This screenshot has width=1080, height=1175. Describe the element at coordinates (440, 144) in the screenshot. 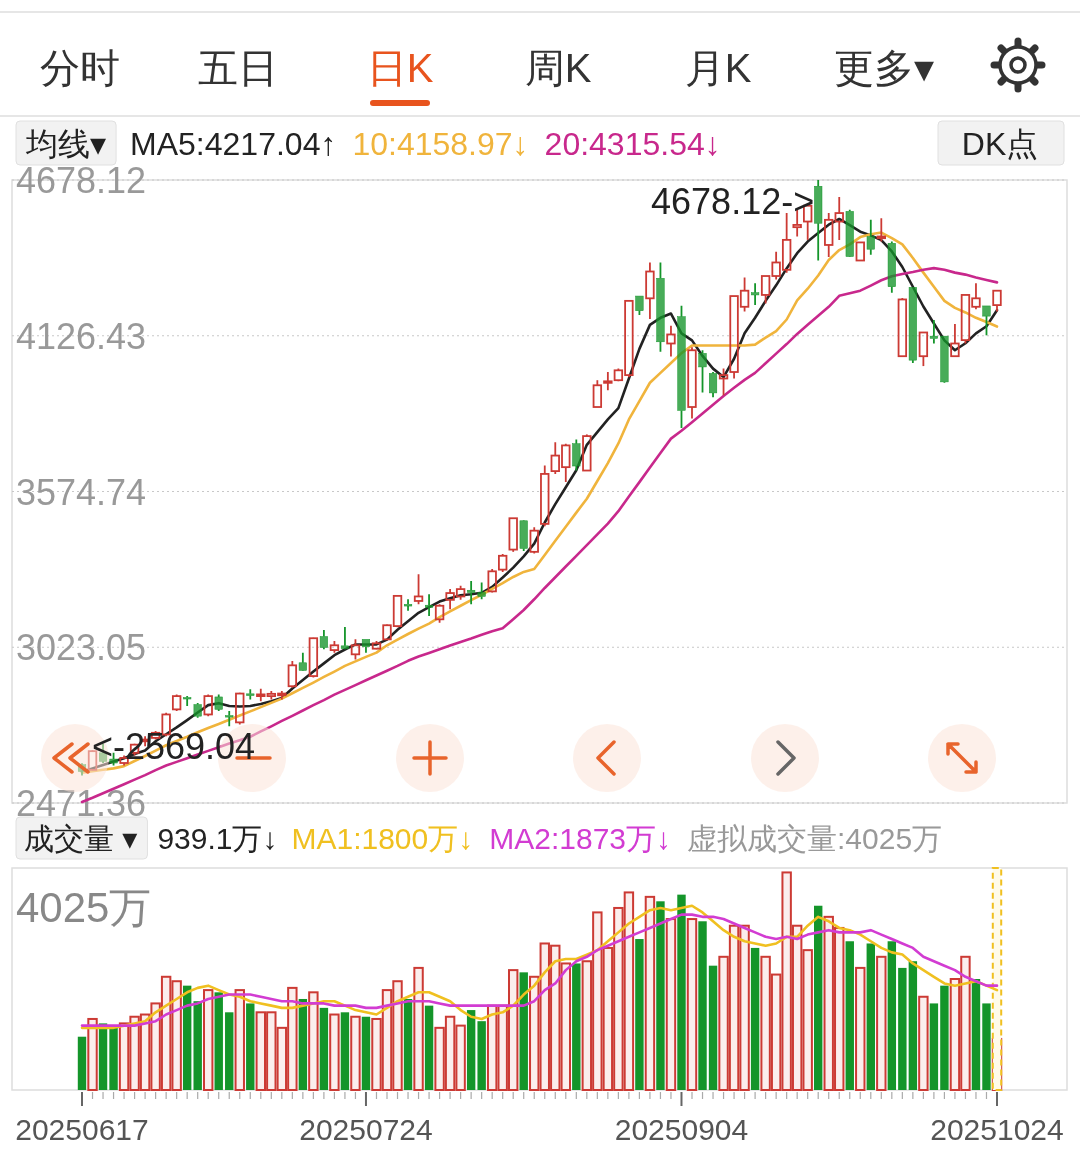

I see `text: 10:4158.97↓` at that location.